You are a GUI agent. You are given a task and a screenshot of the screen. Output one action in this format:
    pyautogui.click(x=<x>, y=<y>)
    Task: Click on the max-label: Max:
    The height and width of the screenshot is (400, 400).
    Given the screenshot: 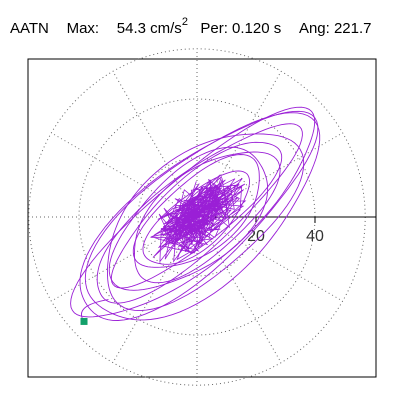 What is the action you would take?
    pyautogui.click(x=83, y=28)
    